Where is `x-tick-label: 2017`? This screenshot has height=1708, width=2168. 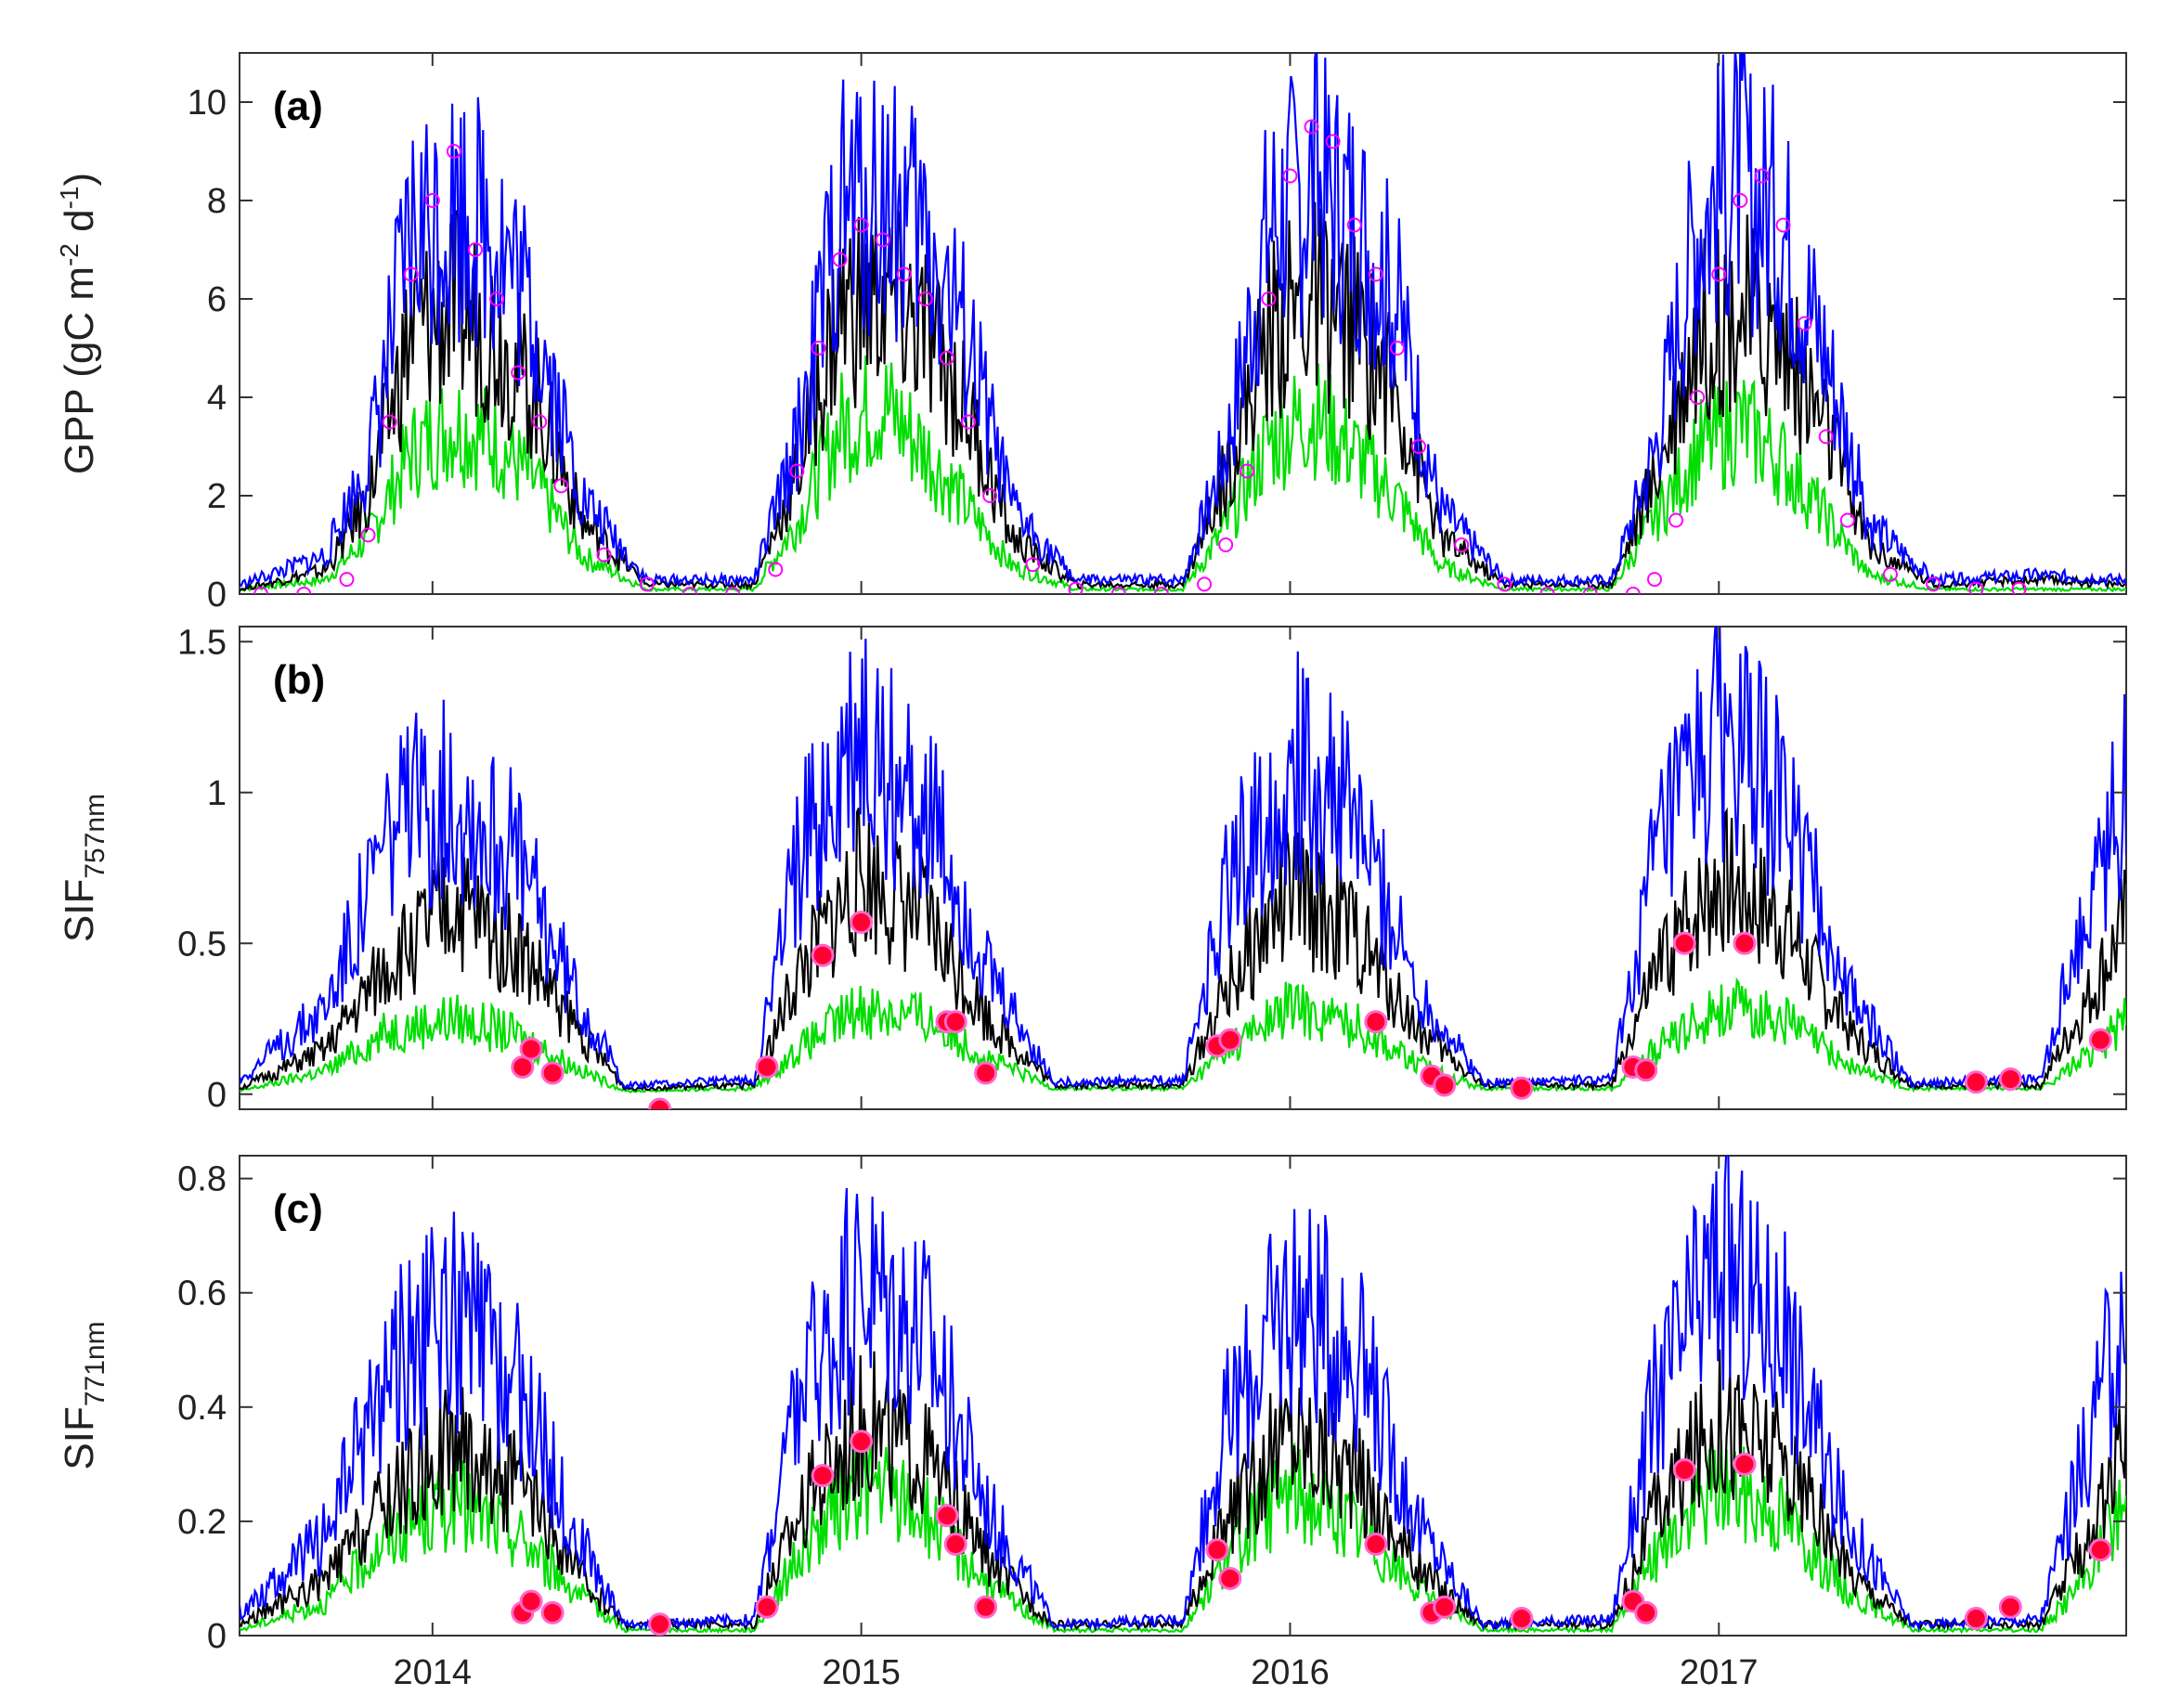 x-tick-label: 2017 is located at coordinates (1719, 1672).